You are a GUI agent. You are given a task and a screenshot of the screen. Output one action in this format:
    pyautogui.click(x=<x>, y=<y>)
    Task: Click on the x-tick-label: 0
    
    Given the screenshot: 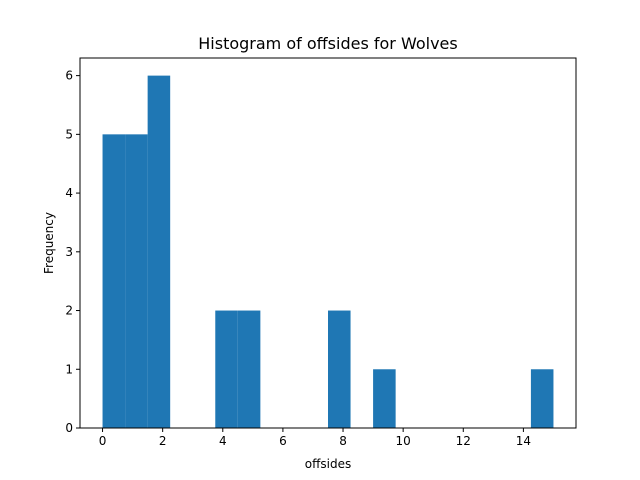 What is the action you would take?
    pyautogui.click(x=103, y=441)
    